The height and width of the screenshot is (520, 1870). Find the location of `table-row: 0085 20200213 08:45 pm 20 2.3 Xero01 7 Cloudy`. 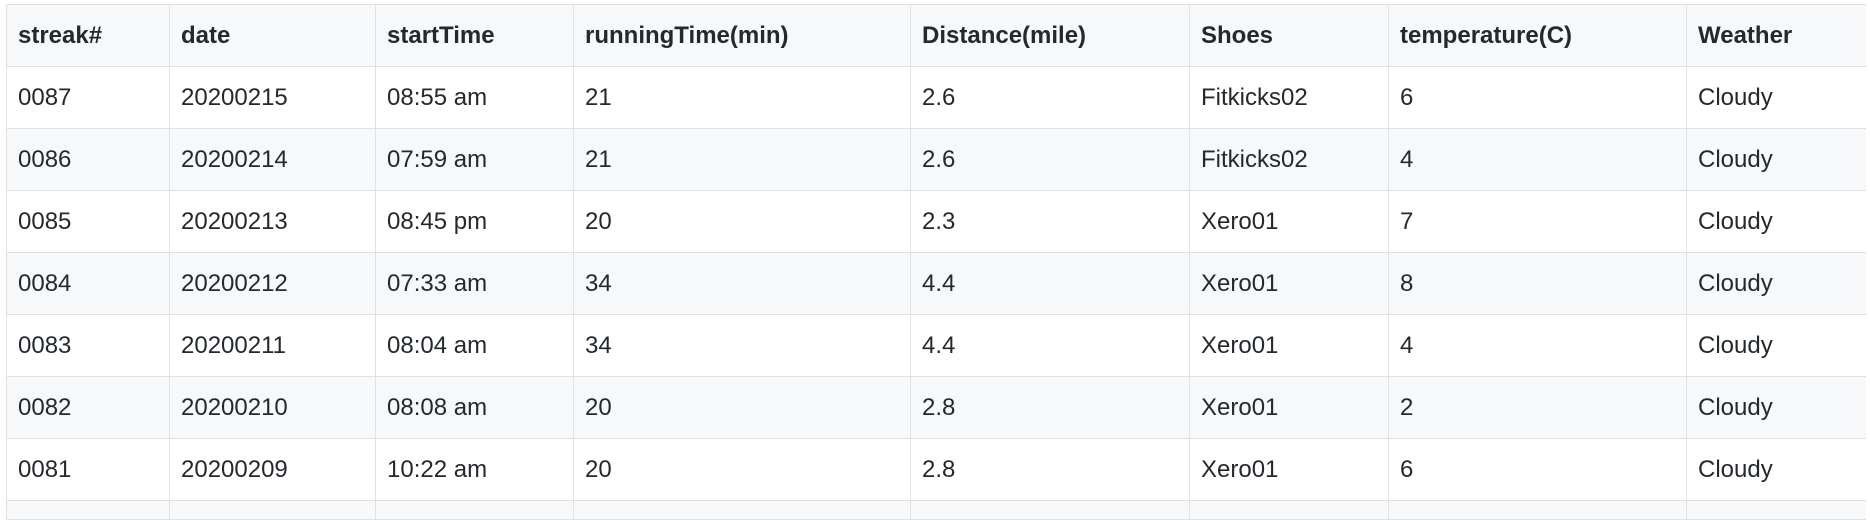

table-row: 0085 20200213 08:45 pm 20 2.3 Xero01 7 Cloudy is located at coordinates (936, 221).